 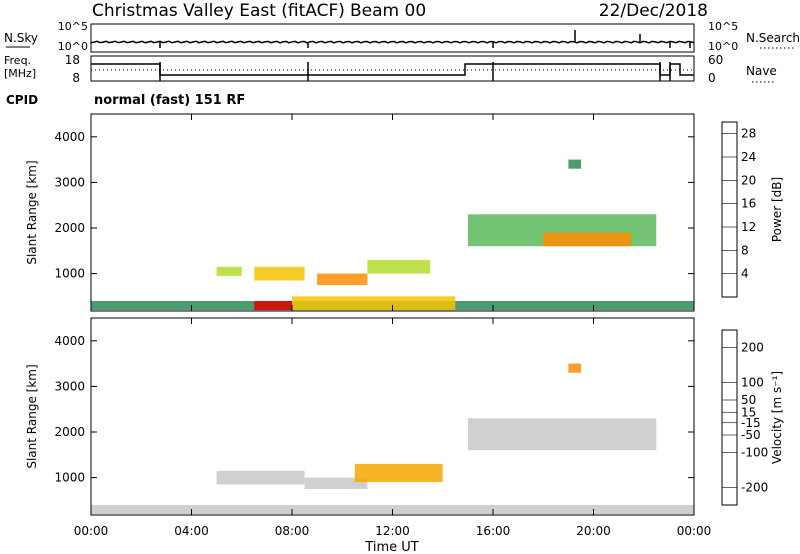 What do you see at coordinates (715, 60) in the screenshot?
I see `nave-tick-top: 60` at bounding box center [715, 60].